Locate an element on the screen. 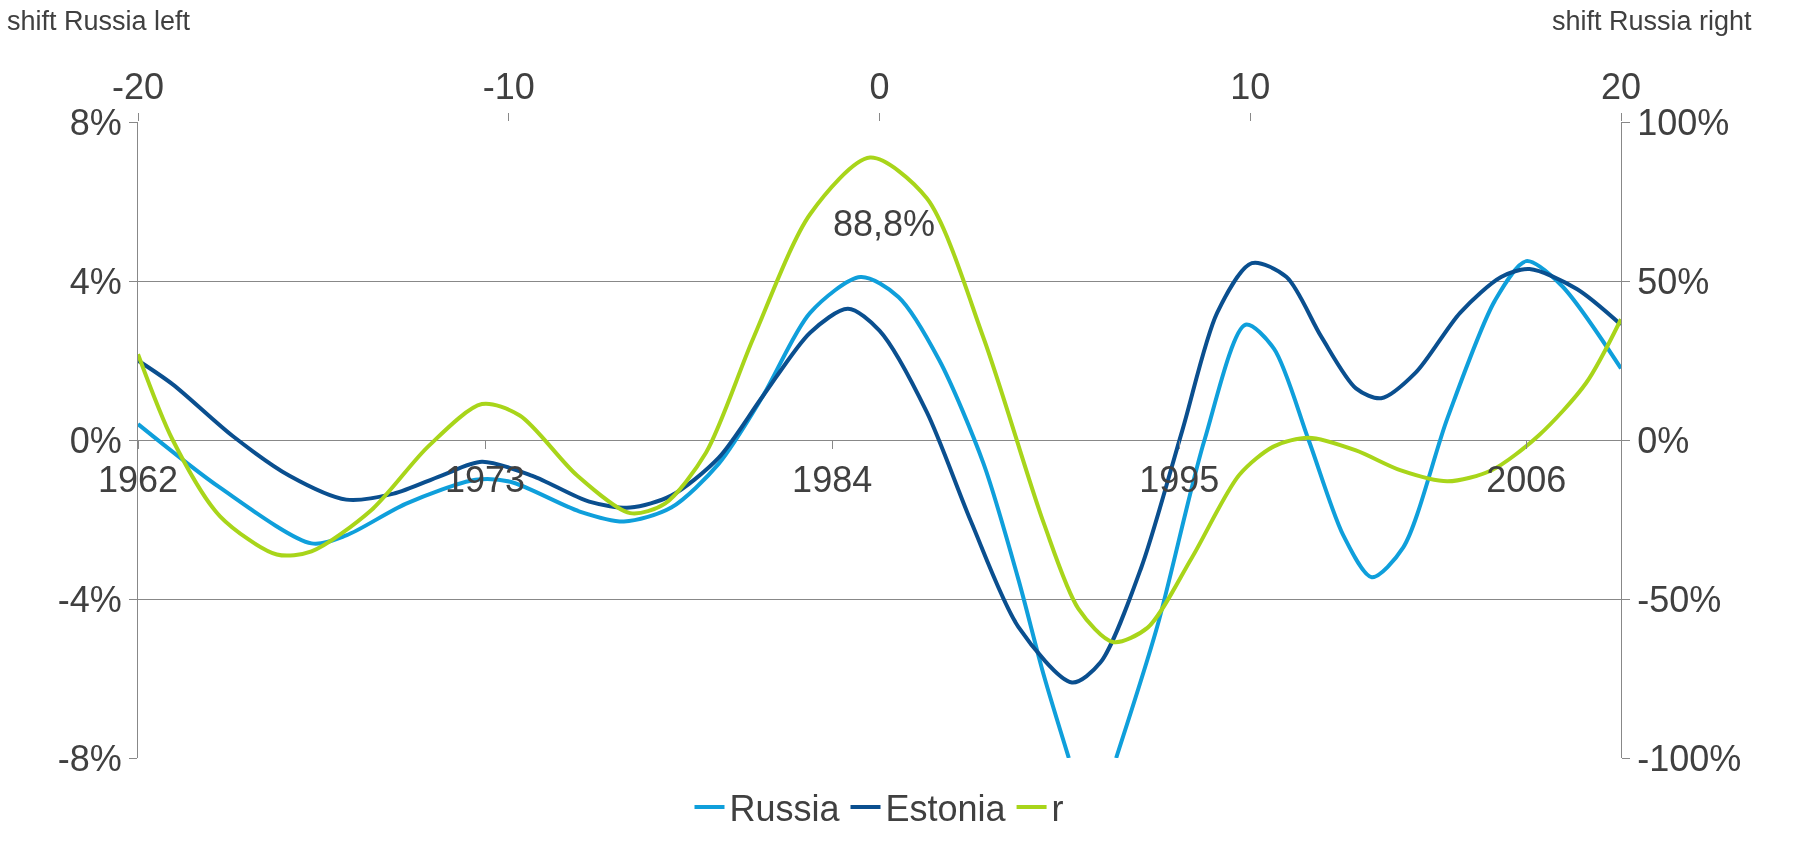 This screenshot has height=853, width=1815. y2-tick-label: 50% is located at coordinates (1673, 281).